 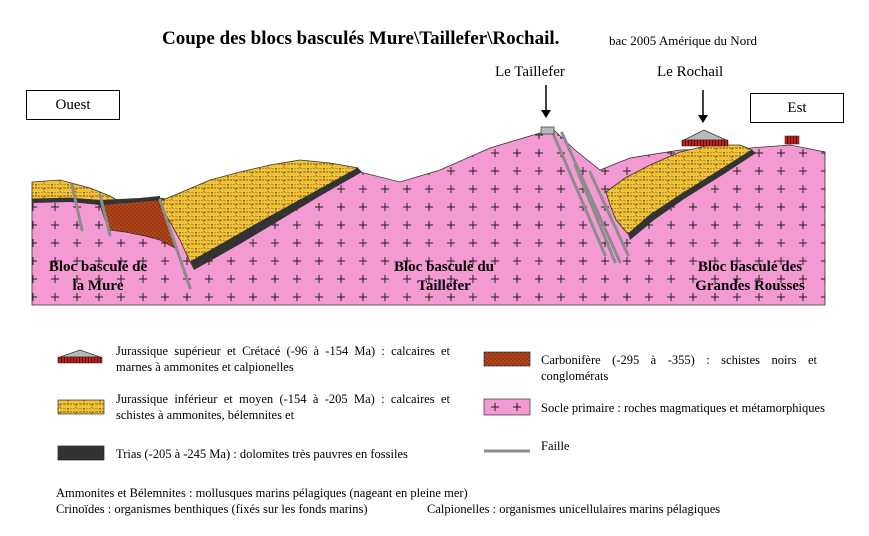 What do you see at coordinates (444, 267) in the screenshot?
I see `taillefer-block-label-line1: Bloc basculé du` at bounding box center [444, 267].